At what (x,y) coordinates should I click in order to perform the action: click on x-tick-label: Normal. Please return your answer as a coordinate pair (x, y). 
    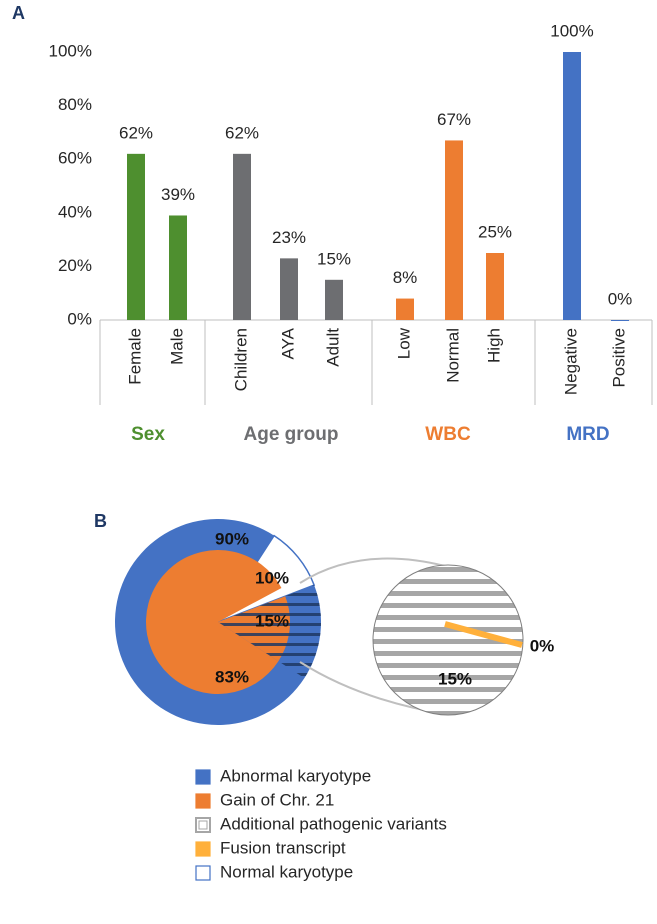
    Looking at the image, I should click on (452, 355).